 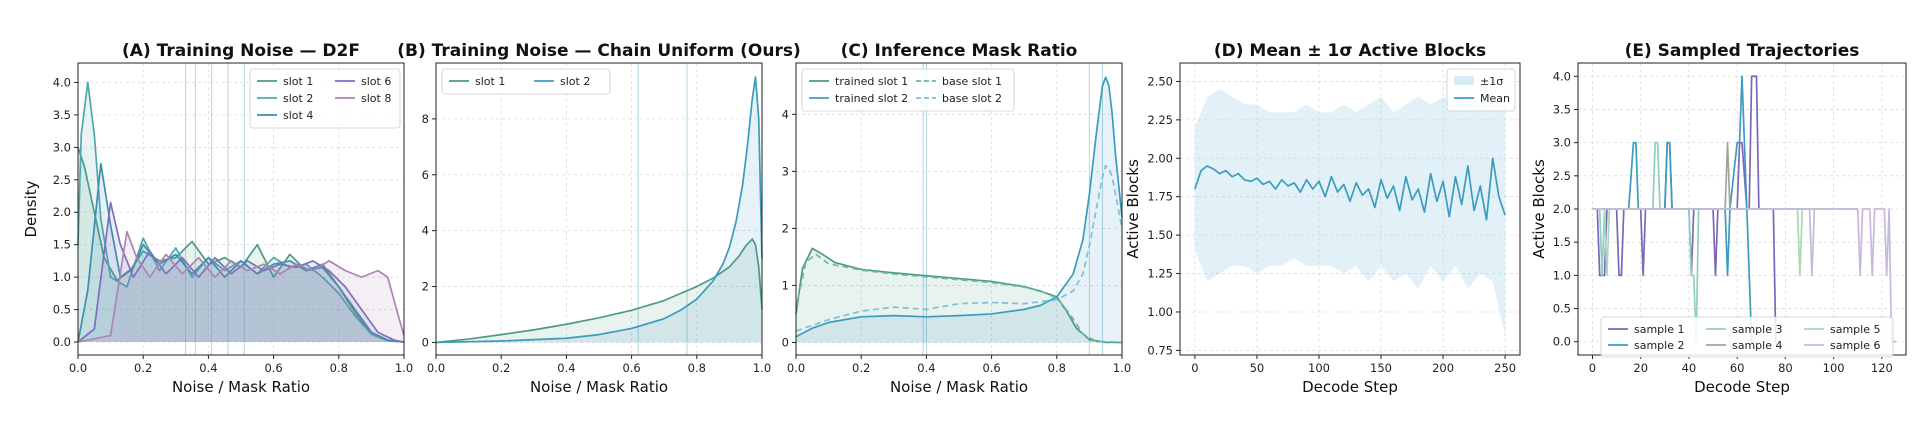 I want to click on y-tick-label: 0.75, so click(x=1160, y=350).